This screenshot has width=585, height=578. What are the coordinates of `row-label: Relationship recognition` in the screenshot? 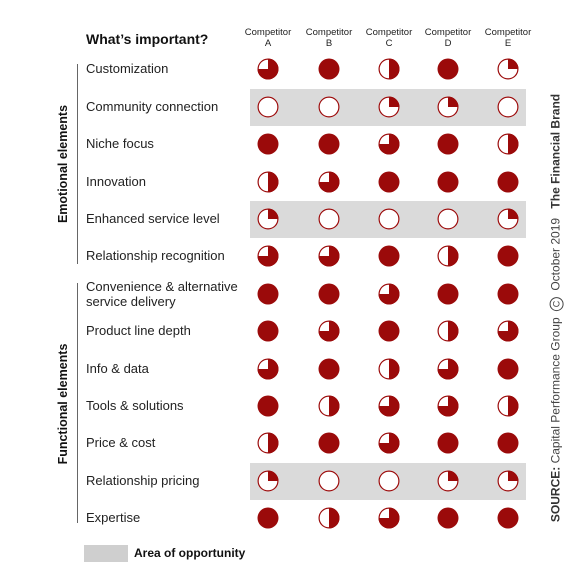 It's located at (155, 255).